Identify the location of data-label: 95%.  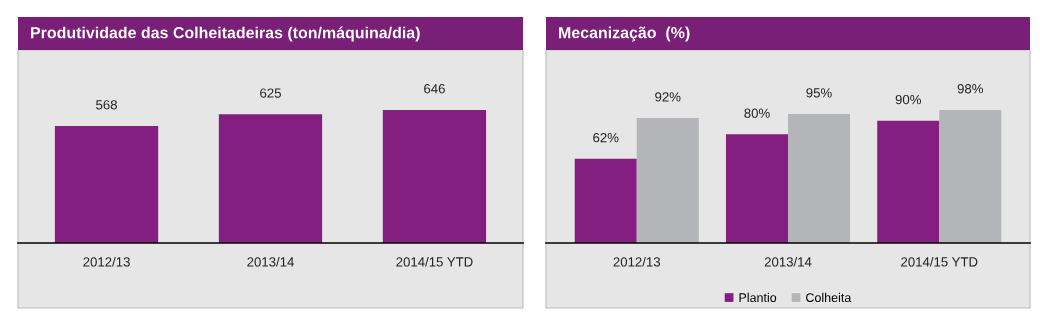
(819, 93).